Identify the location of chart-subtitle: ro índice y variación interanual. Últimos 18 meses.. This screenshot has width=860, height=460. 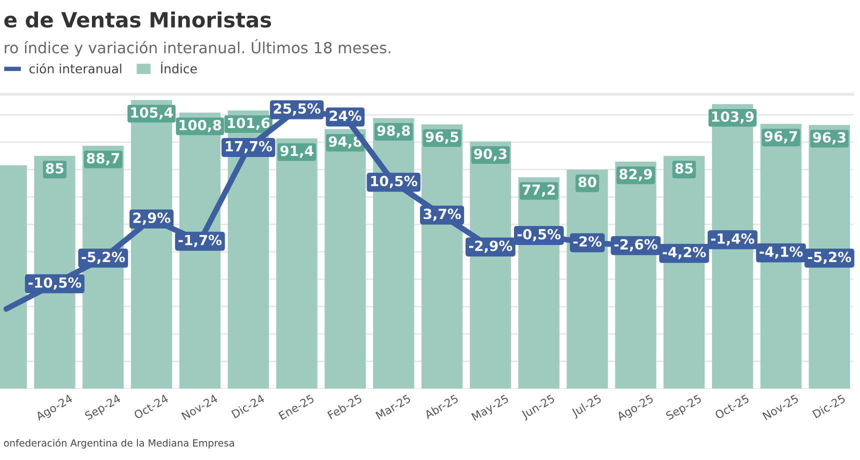
(197, 47).